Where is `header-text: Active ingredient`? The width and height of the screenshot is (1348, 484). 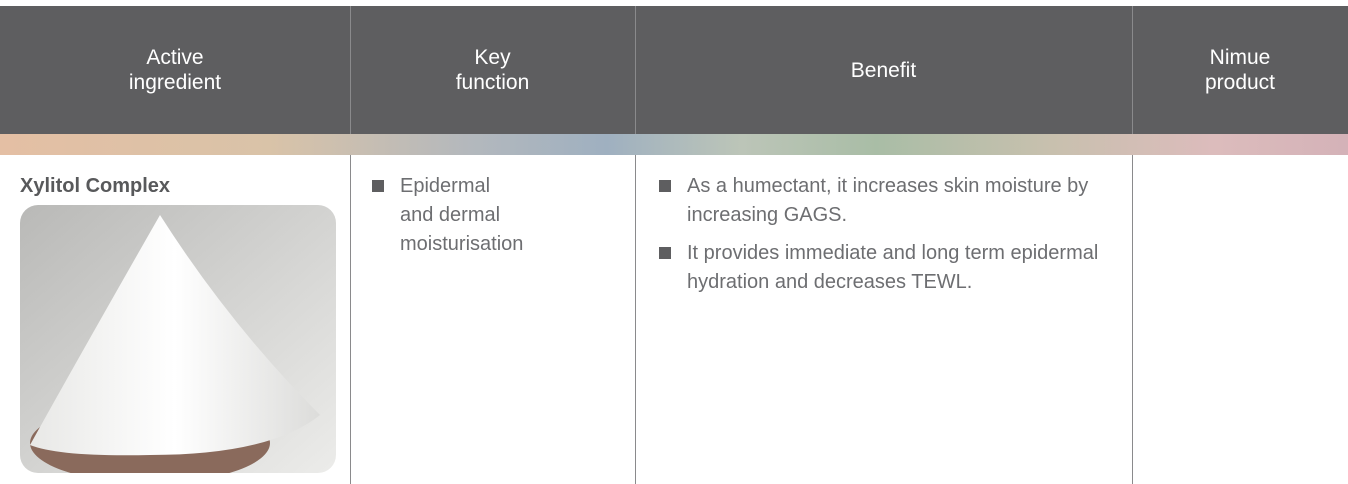
header-text: Active ingredient is located at coordinates (175, 70).